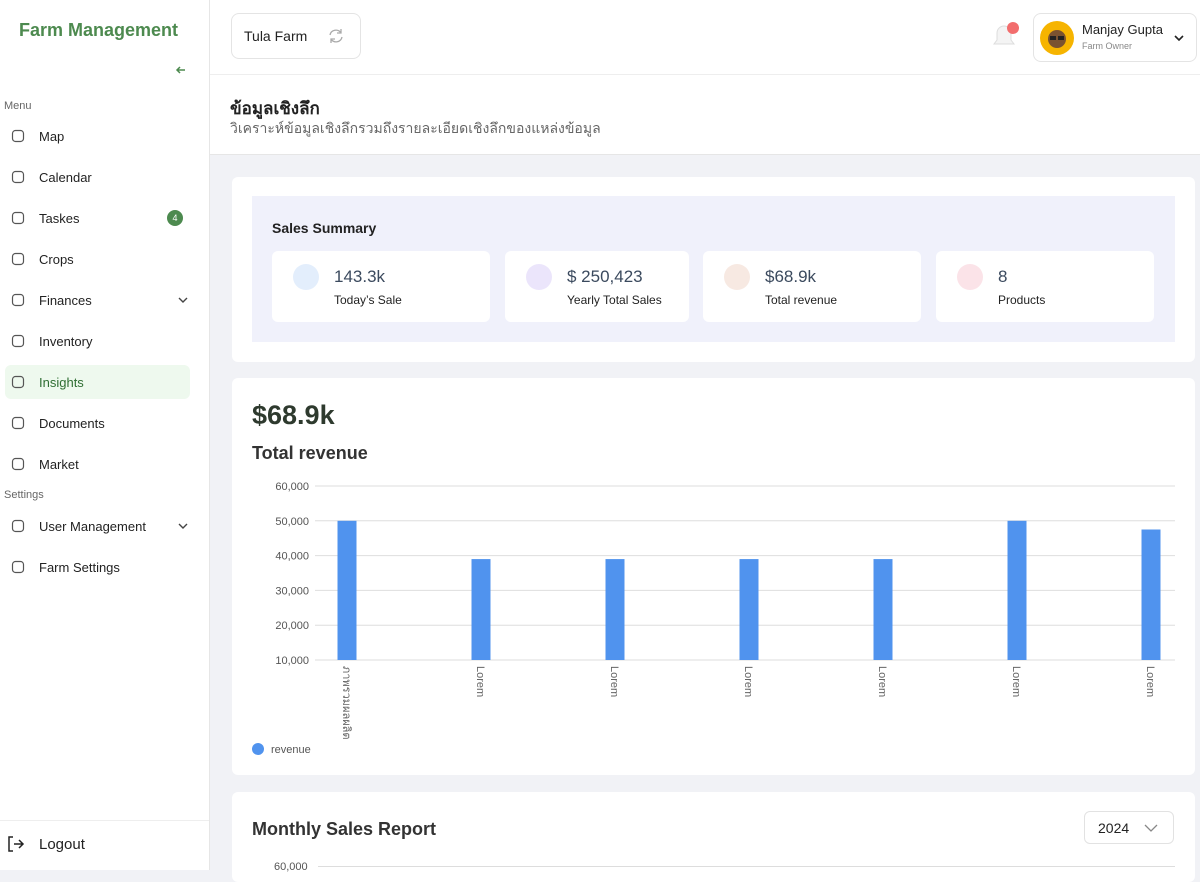 This screenshot has height=882, width=1200. Describe the element at coordinates (791, 276) in the screenshot. I see `stat-value: $68.9k` at that location.